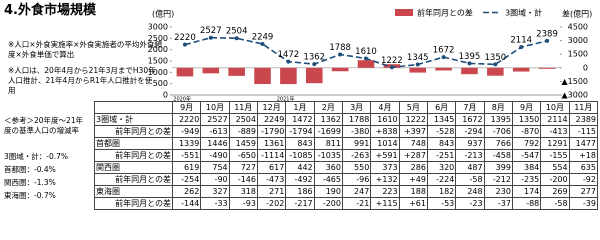 The height and width of the screenshot is (240, 600). Describe the element at coordinates (578, 27) in the screenshot. I see `y2-tick-label: 4500` at that location.